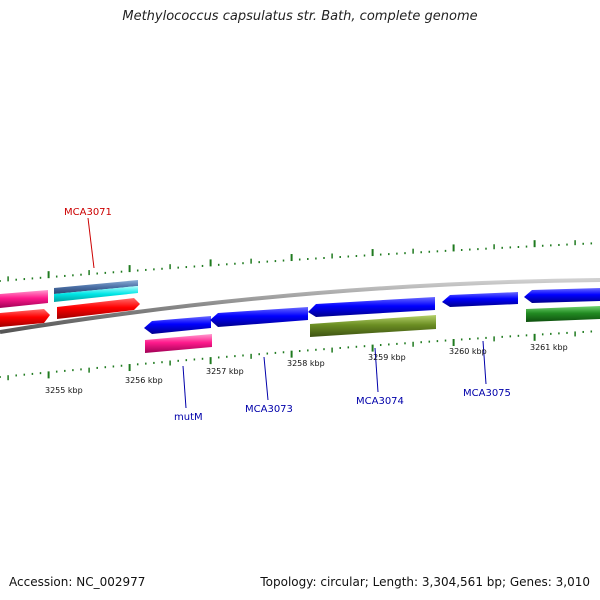 This screenshot has width=600, height=600. Describe the element at coordinates (25, 318) in the screenshot. I see `gene-feature-cds-left` at that location.